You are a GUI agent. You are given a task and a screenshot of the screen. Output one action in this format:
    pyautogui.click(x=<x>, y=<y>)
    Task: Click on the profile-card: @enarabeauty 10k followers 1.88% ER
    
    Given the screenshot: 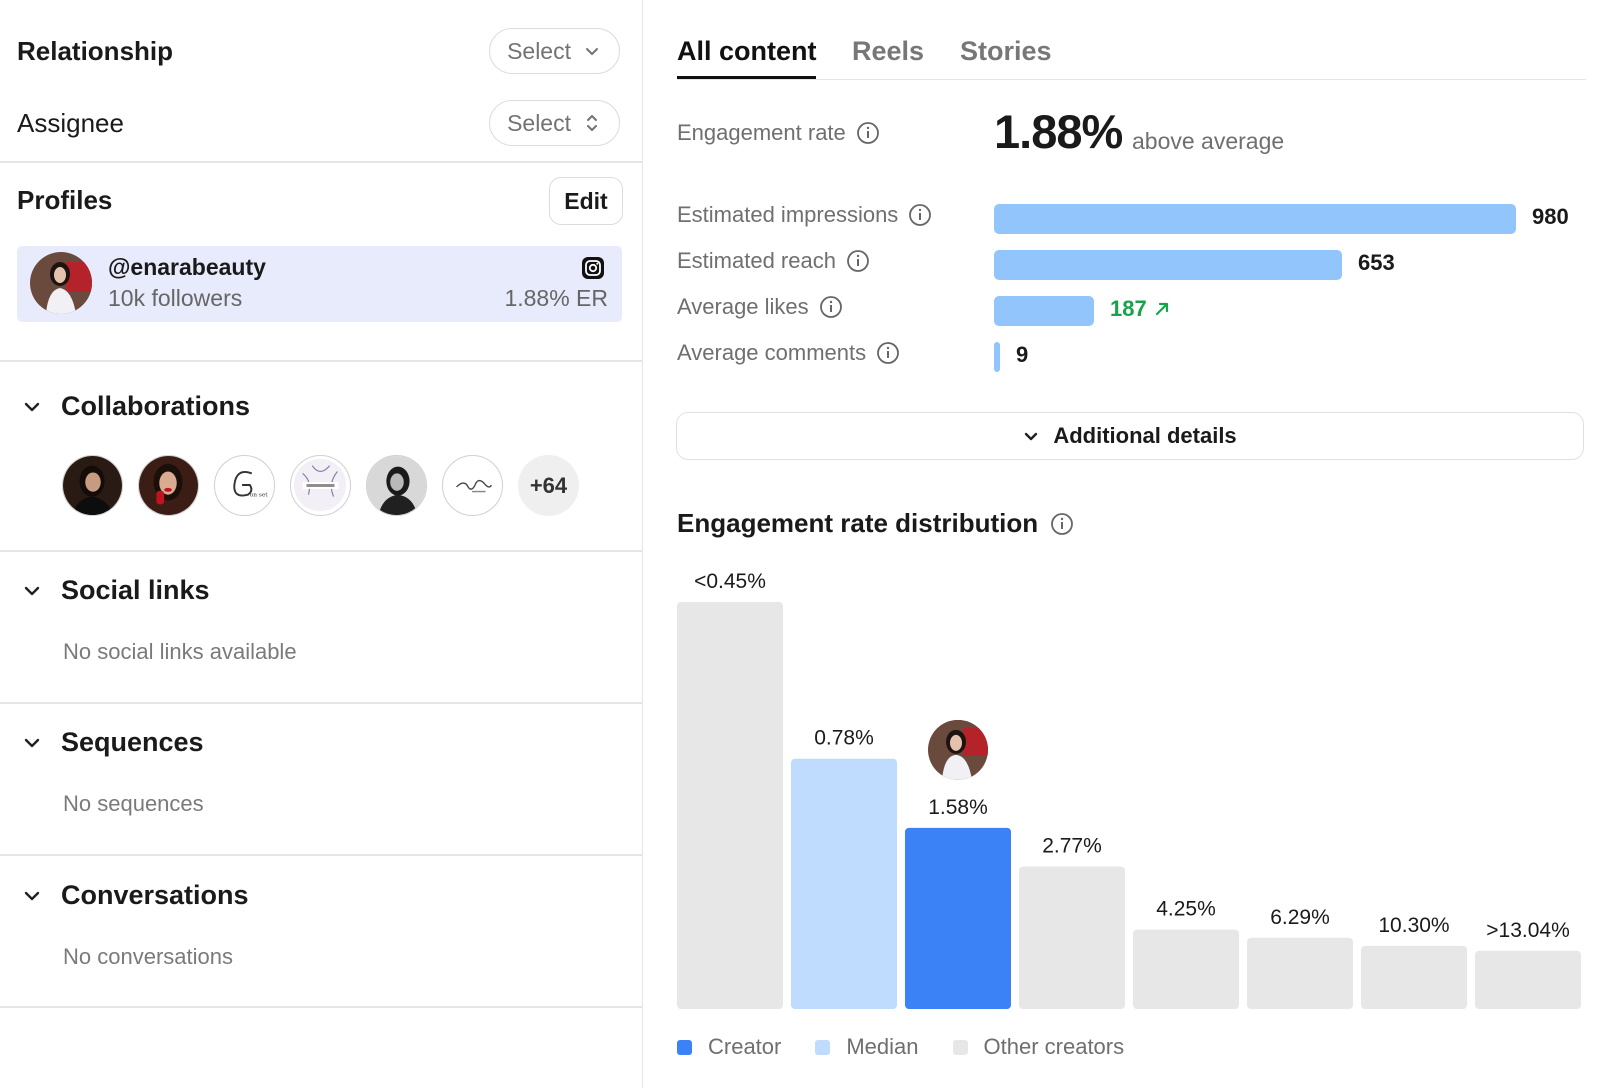 What is the action you would take?
    pyautogui.click(x=319, y=284)
    